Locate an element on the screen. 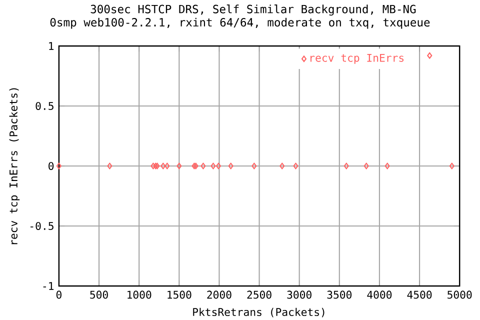 Image resolution: width=480 pixels, height=320 pixels. chart-subtitle: 0smp web100-2.2.1, rxint 64/64, moderate on txq, txqueue is located at coordinates (240, 23).